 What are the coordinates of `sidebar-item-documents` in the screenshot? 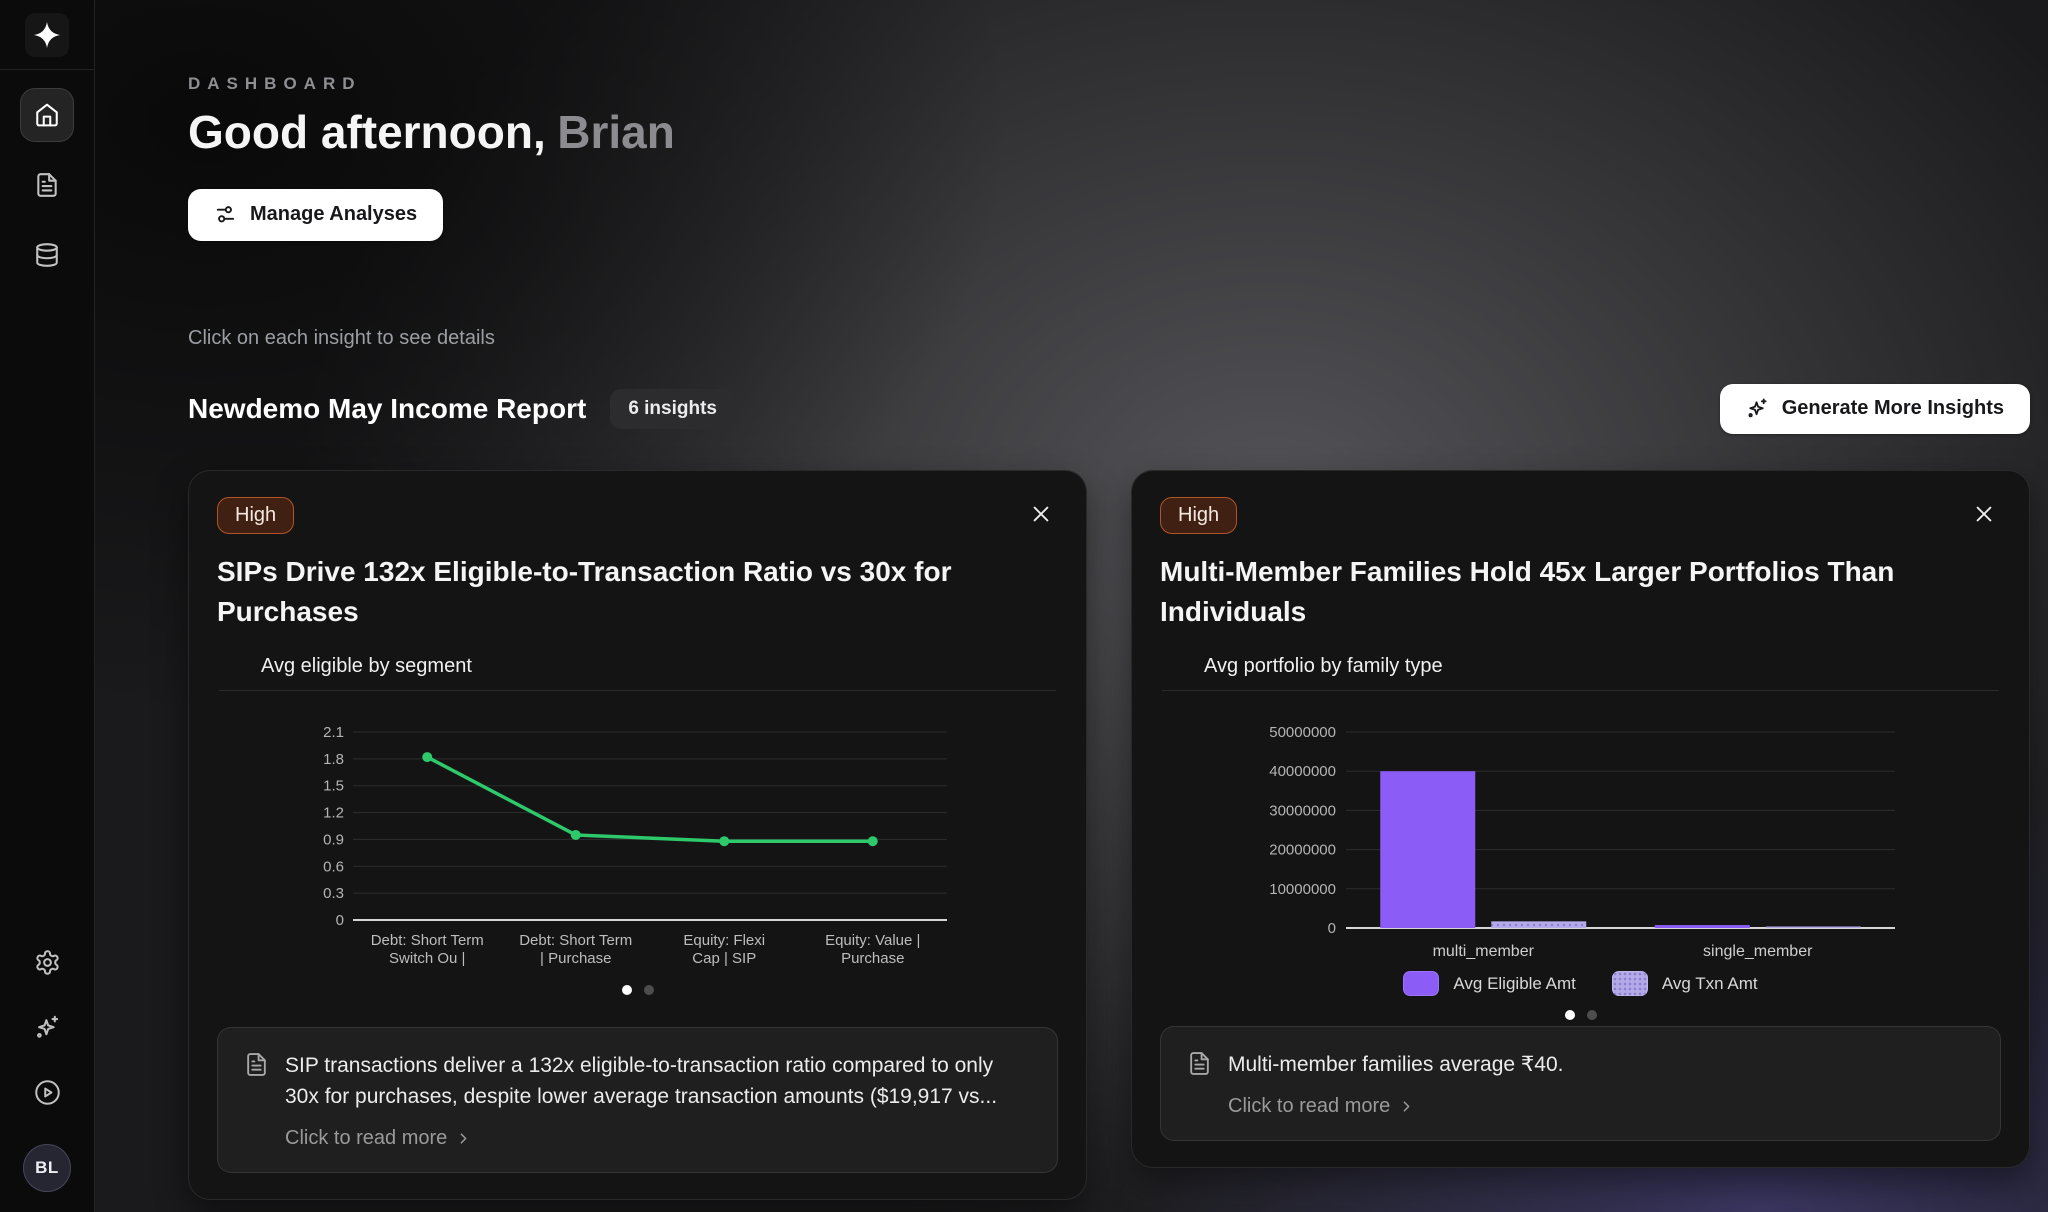 It's located at (47, 185).